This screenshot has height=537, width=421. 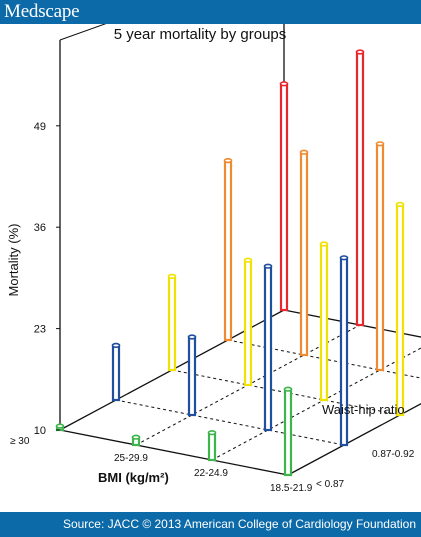 What do you see at coordinates (210, 12) in the screenshot?
I see `header-bar: Medscape` at bounding box center [210, 12].